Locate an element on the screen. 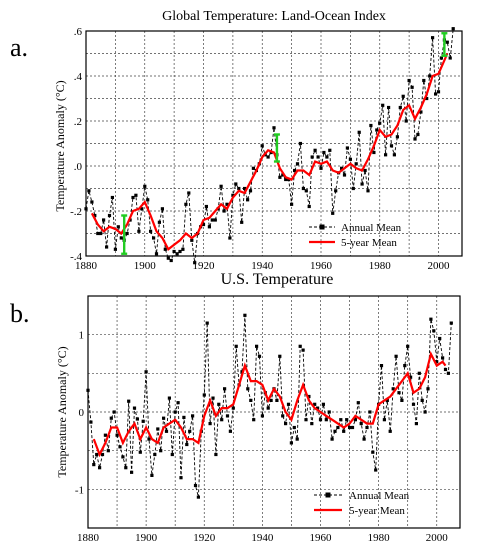  b-annual-point-1946 is located at coordinates (280, 356).